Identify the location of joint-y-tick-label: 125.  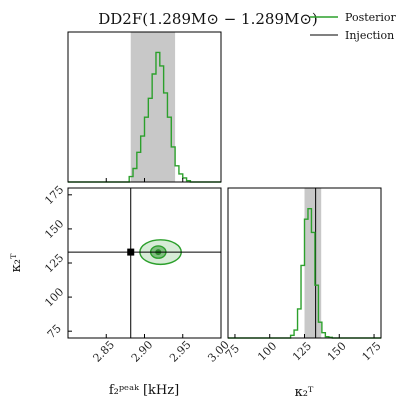
(54, 263).